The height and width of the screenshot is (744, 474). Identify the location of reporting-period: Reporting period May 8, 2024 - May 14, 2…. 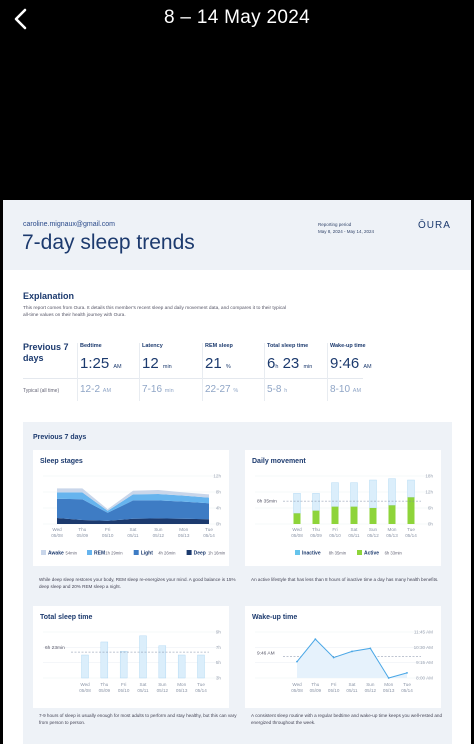
(346, 228).